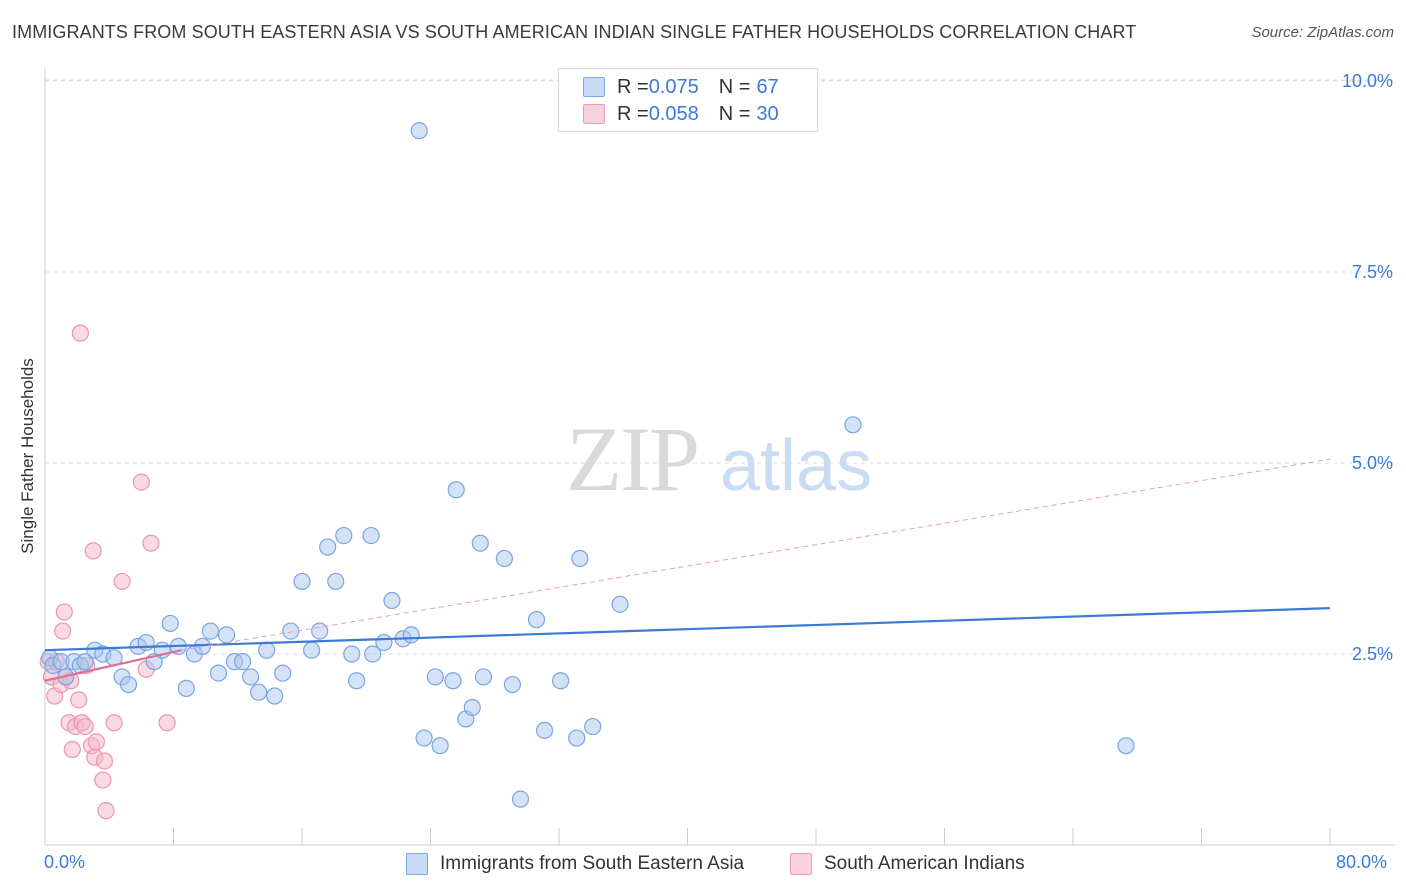  What do you see at coordinates (801, 864) in the screenshot?
I see `bottom-legend-swatch-pink` at bounding box center [801, 864].